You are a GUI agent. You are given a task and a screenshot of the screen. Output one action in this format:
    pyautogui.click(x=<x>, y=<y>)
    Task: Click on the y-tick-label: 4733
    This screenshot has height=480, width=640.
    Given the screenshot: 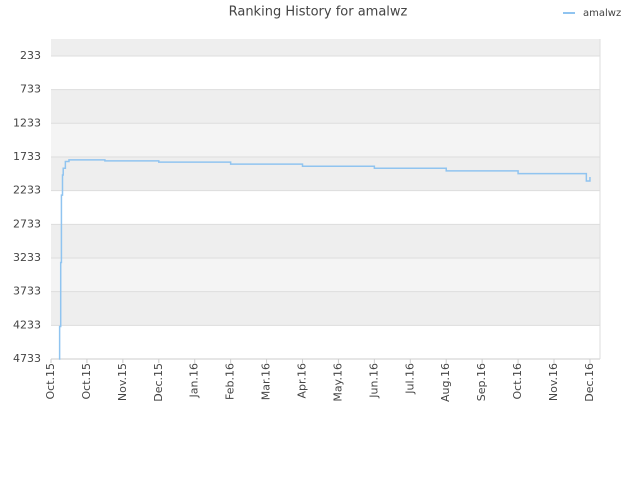 What is the action you would take?
    pyautogui.click(x=27, y=358)
    